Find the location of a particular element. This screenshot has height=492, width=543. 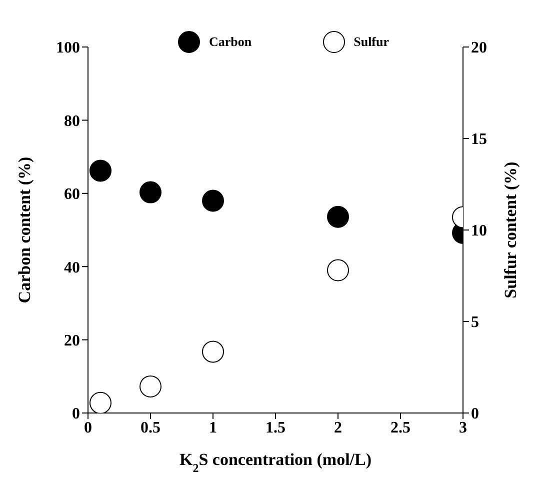

y-tick-label: 60 is located at coordinates (72, 195).